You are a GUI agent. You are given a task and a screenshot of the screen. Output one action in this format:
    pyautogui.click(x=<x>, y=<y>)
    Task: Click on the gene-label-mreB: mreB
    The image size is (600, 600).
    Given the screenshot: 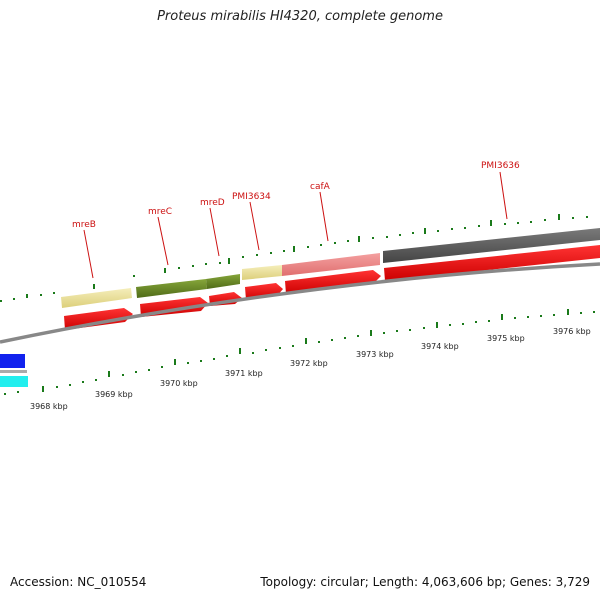 What is the action you would take?
    pyautogui.click(x=84, y=225)
    